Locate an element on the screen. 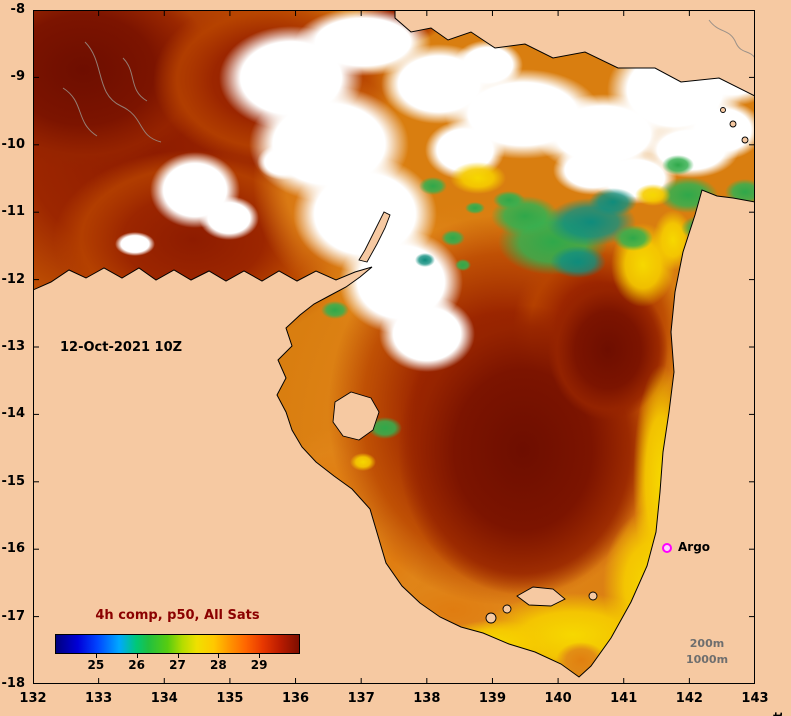  colorbar-tick-label: 28 is located at coordinates (218, 665).